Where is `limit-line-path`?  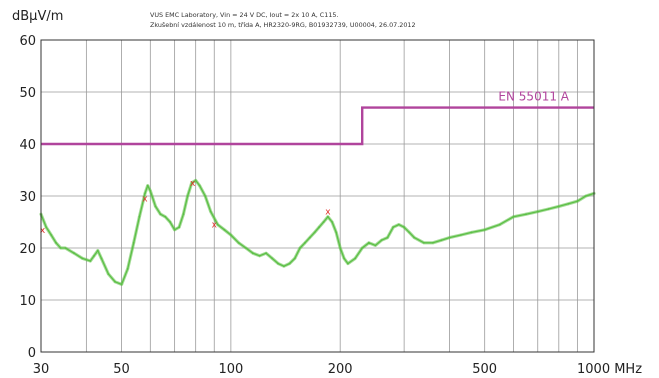
limit-line-path is located at coordinates (317, 126).